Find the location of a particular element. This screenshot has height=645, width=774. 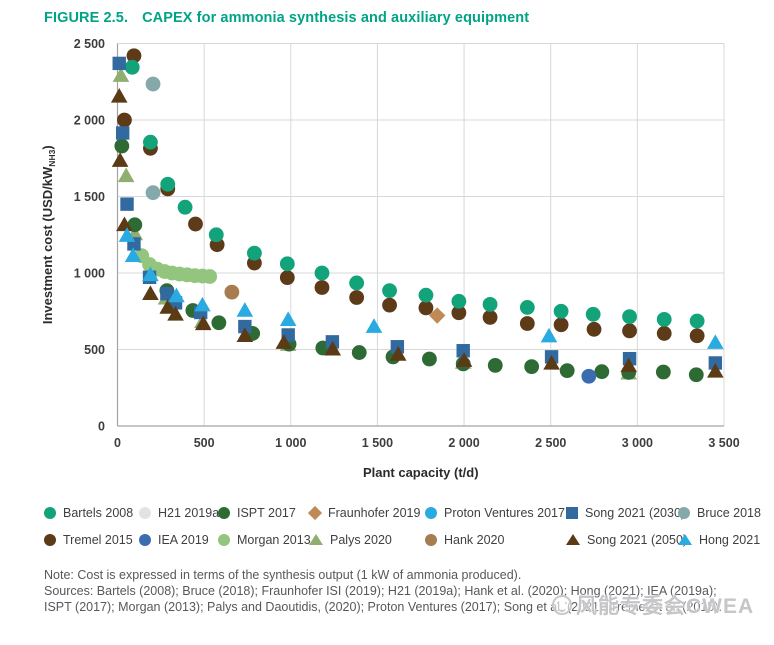

legend-label: Morgan 2013 is located at coordinates (274, 539).